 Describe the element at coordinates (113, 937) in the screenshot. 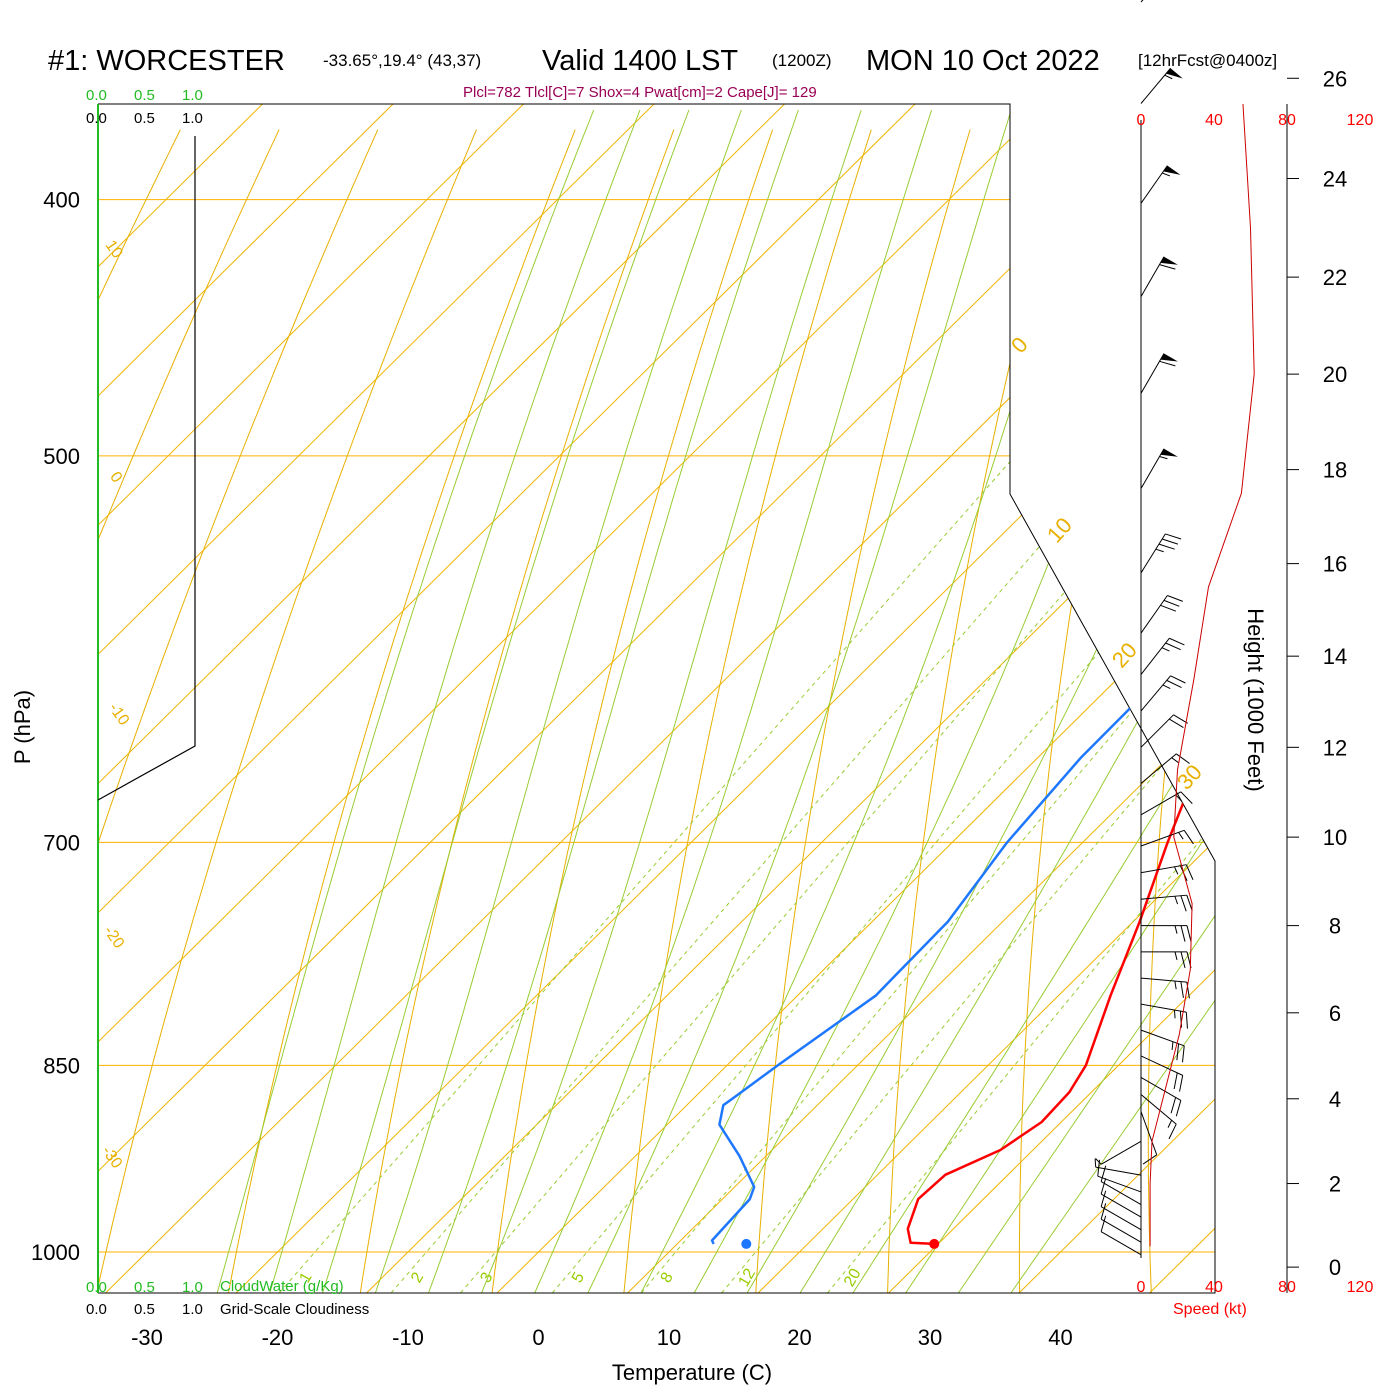

I see `dry-adiabat-label: -20` at that location.